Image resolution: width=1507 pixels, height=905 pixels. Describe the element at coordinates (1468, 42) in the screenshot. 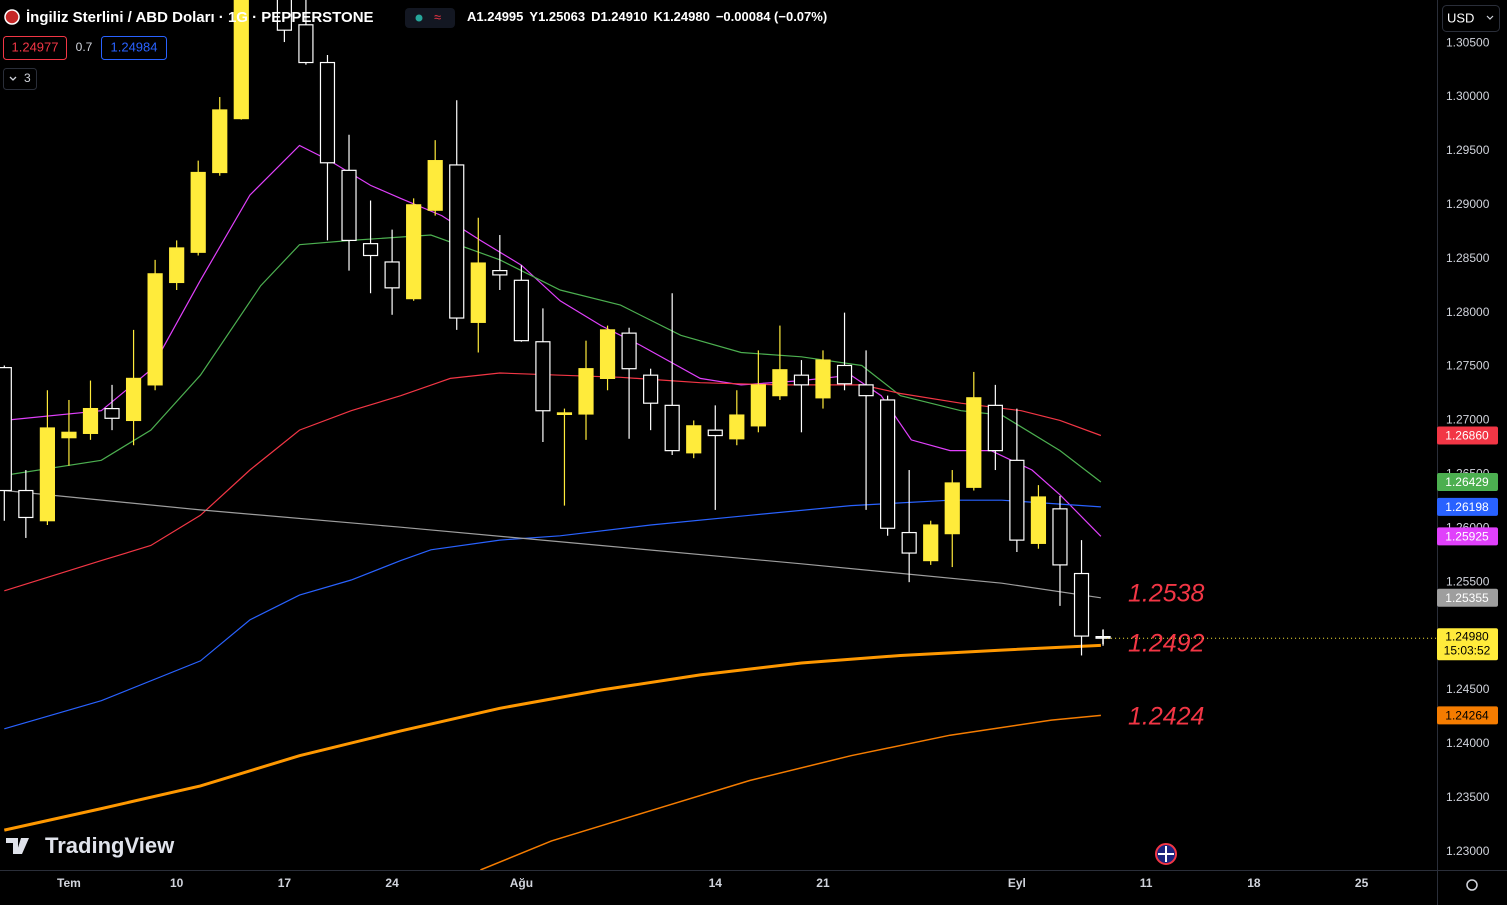

I see `y-tick-label: 1.30500` at that location.